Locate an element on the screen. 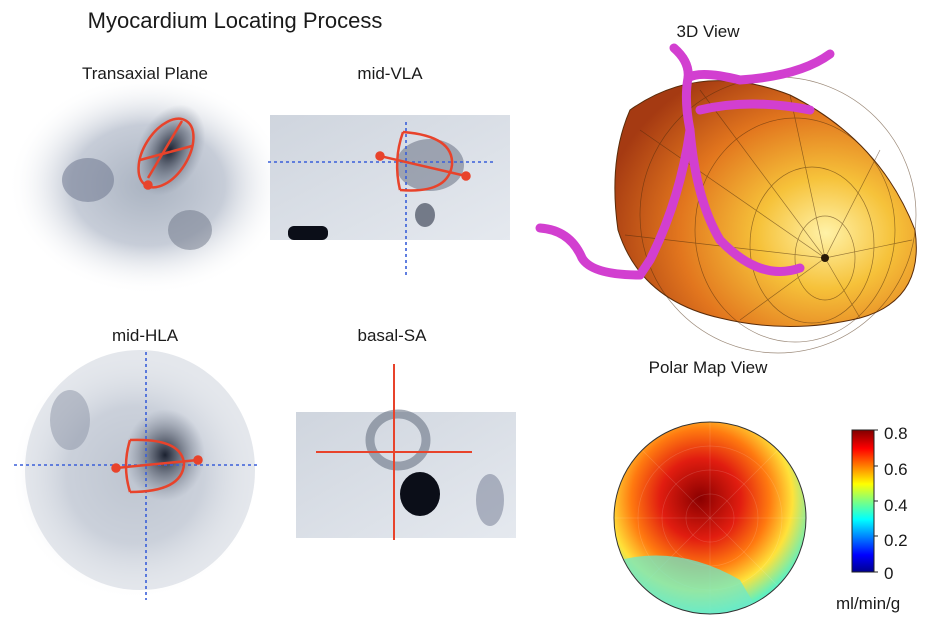 The height and width of the screenshot is (618, 932). colorbar-tick-0: 0 is located at coordinates (889, 573).